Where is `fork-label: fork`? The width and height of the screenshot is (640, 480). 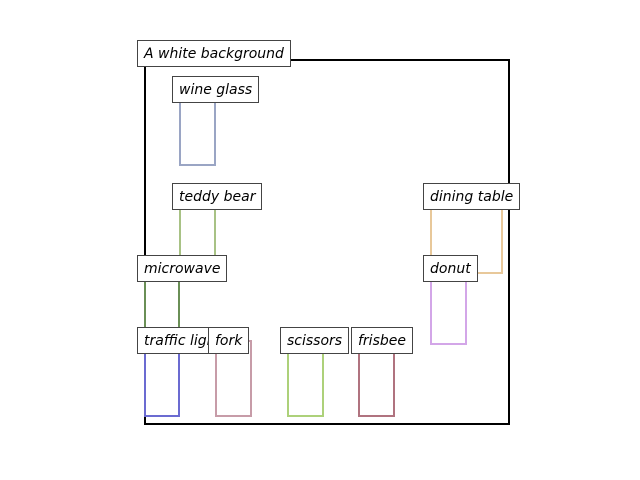
fork-label: fork is located at coordinates (229, 340).